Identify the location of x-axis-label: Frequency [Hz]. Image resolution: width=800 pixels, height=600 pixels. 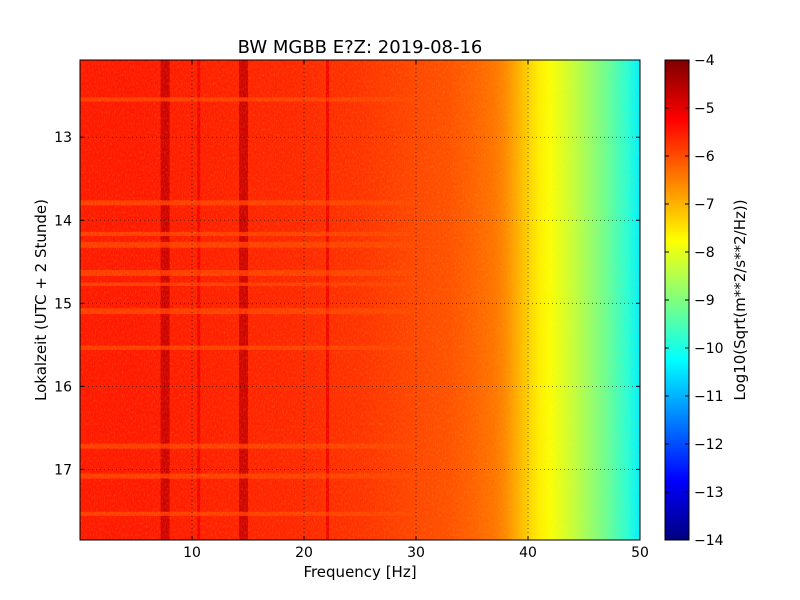
(359, 572).